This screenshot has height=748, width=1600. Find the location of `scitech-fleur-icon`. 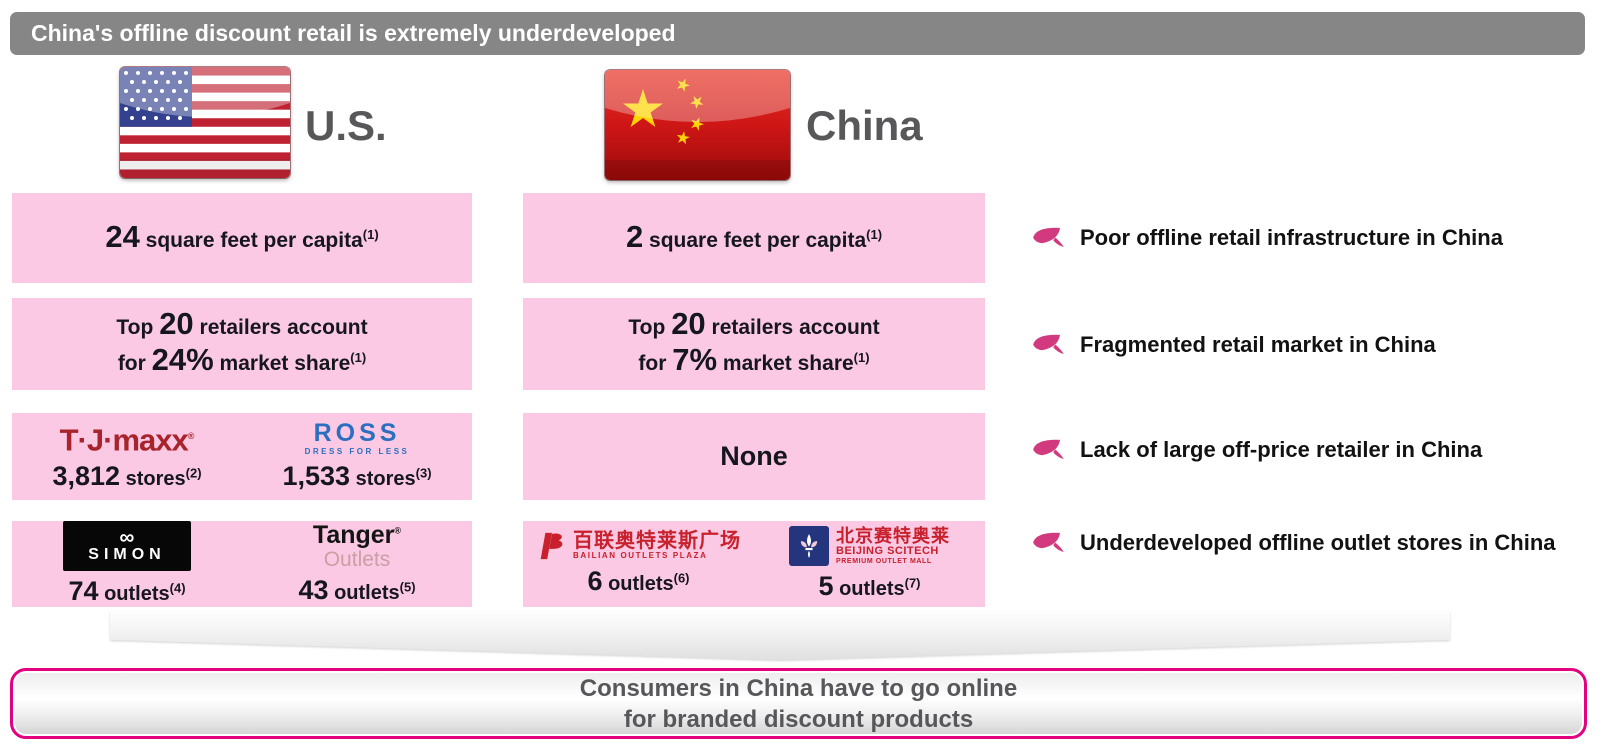

scitech-fleur-icon is located at coordinates (809, 546).